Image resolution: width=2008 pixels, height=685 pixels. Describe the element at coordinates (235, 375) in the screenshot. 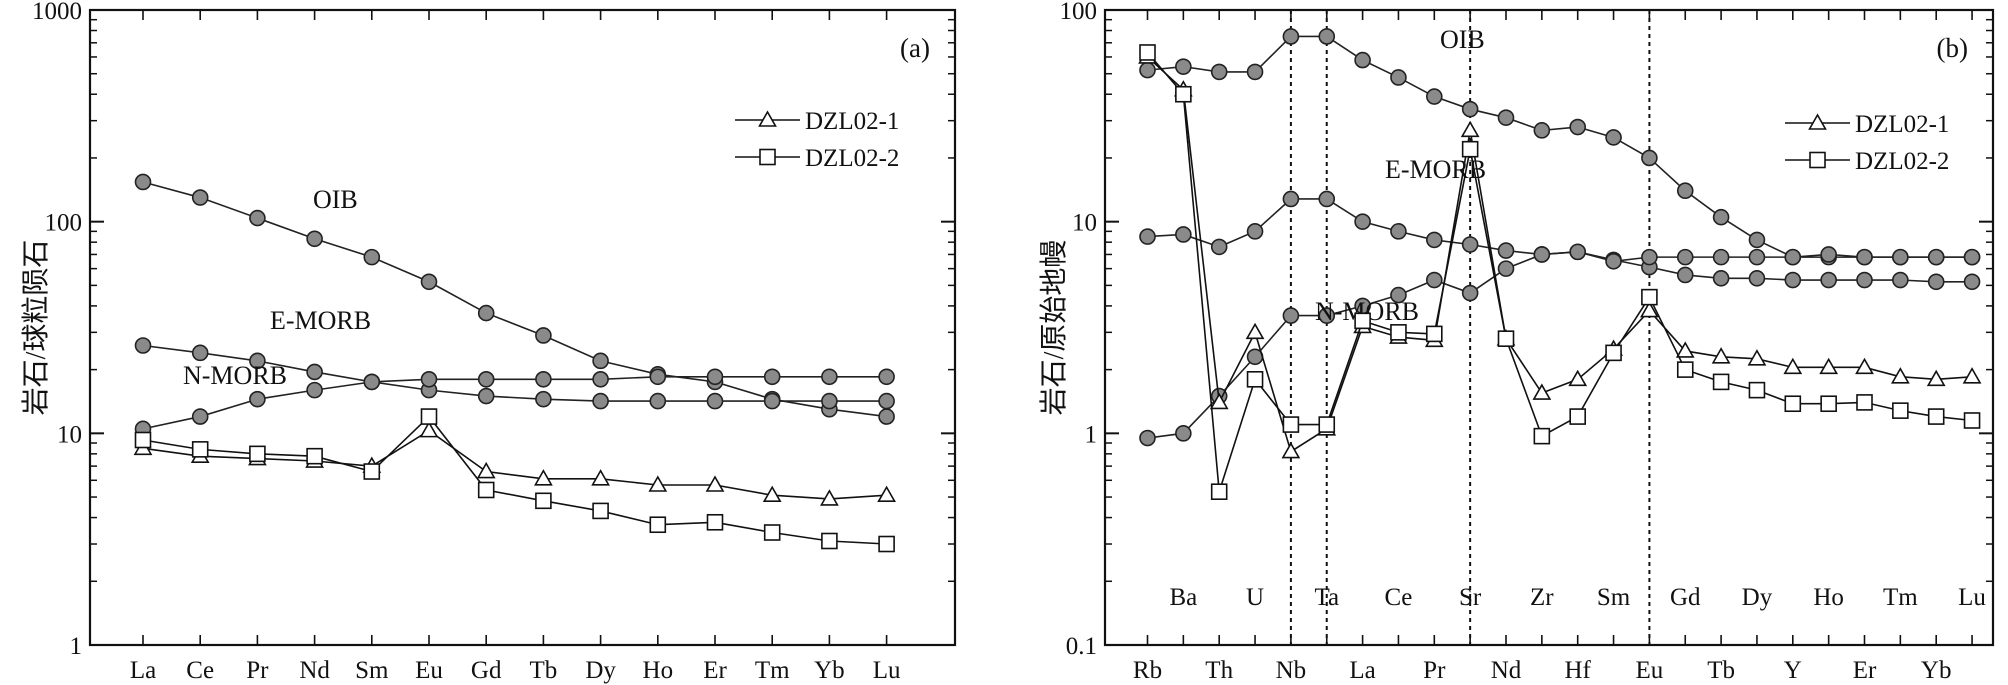

I see `curve-label-n-morb: N-MORB` at that location.